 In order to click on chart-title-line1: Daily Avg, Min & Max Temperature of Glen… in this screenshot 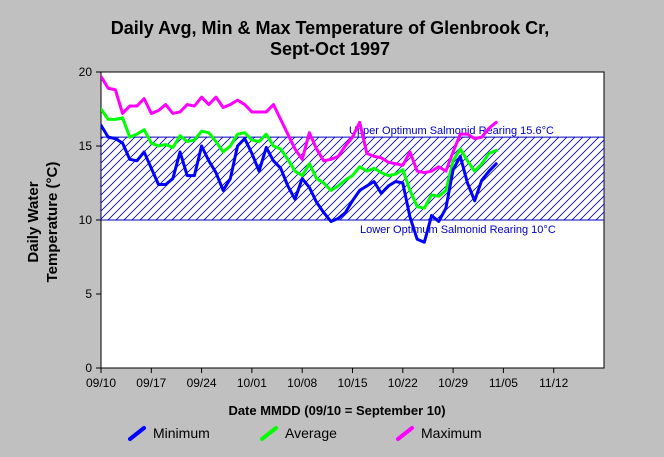, I will do `click(330, 28)`.